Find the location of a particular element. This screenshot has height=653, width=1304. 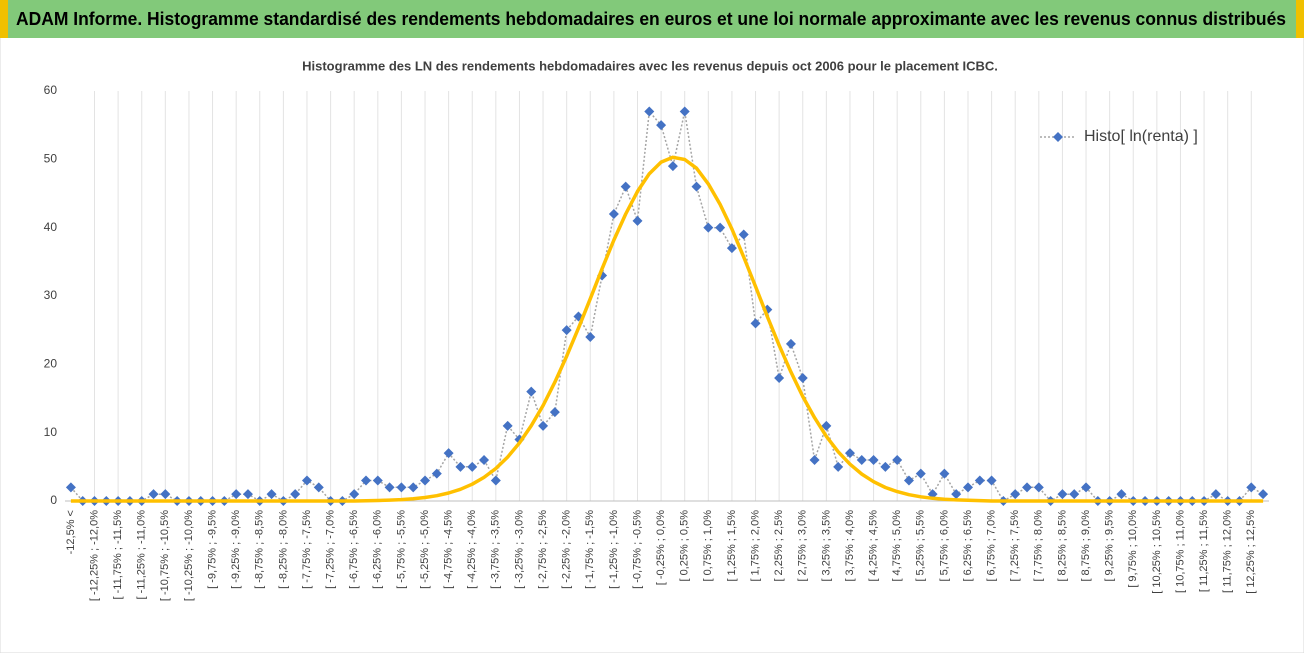

x-tick-label: [ 11,75% ; 12,0% is located at coordinates (1228, 551).